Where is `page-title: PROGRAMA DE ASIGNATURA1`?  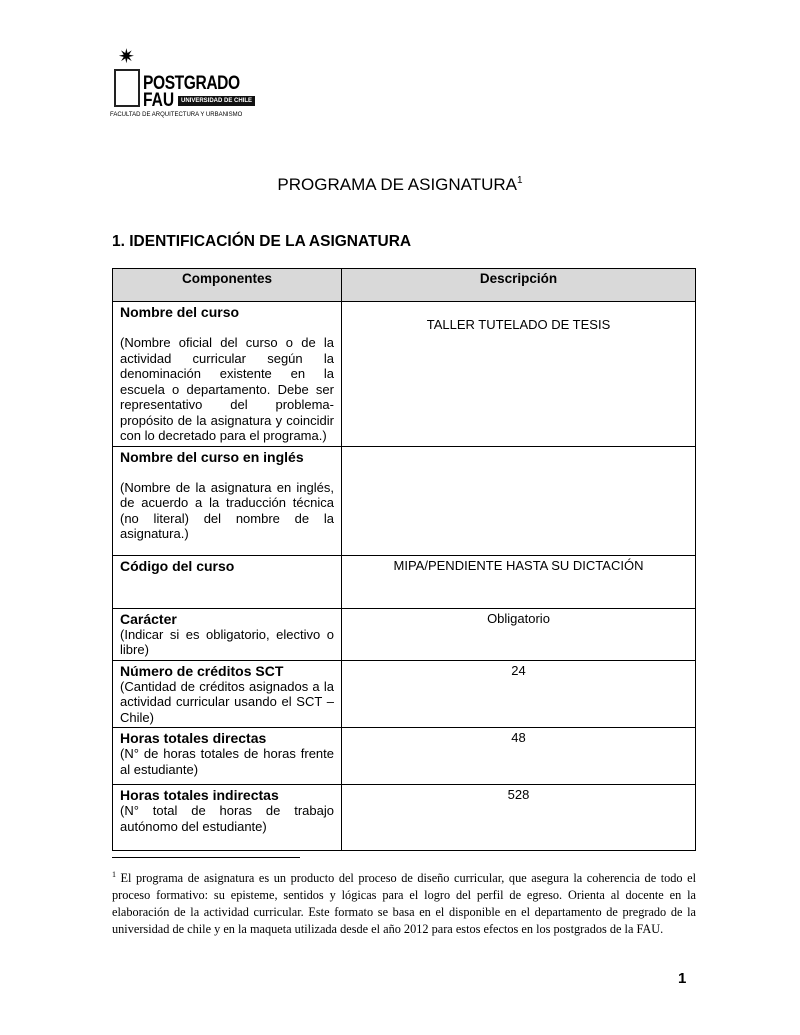 page-title: PROGRAMA DE ASIGNATURA1 is located at coordinates (400, 185).